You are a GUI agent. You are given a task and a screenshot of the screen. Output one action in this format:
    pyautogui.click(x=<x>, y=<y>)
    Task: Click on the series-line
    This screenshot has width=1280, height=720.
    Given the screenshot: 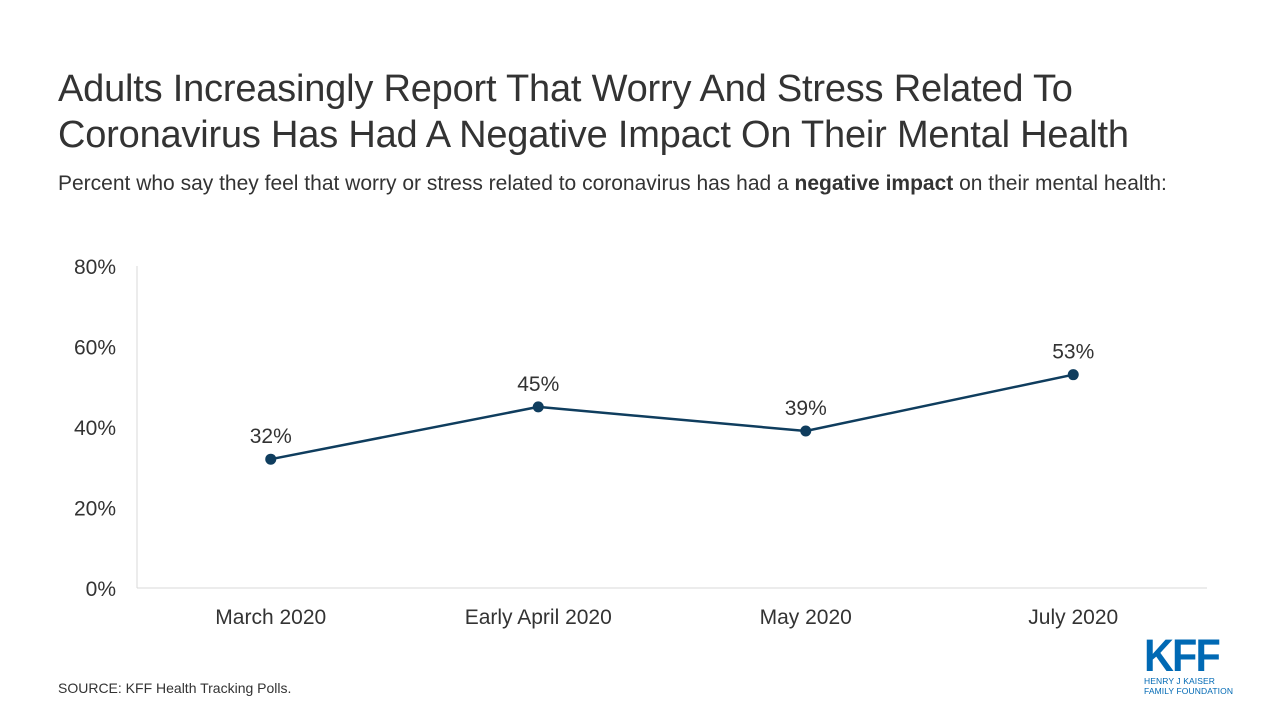 What is the action you would take?
    pyautogui.click(x=672, y=417)
    